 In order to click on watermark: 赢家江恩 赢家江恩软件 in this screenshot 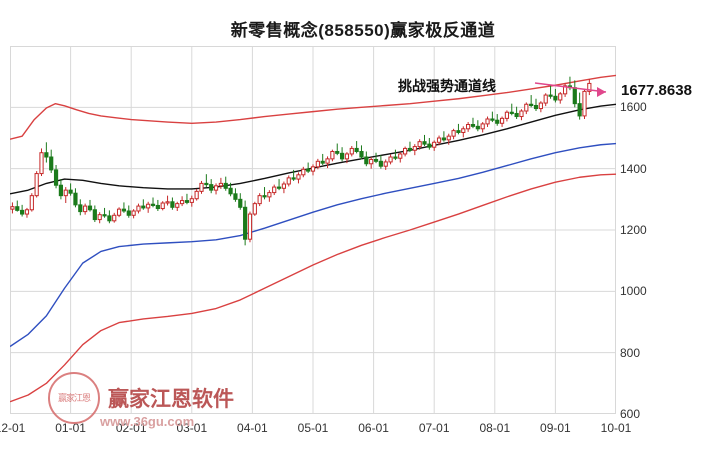, I will do `click(141, 398)`.